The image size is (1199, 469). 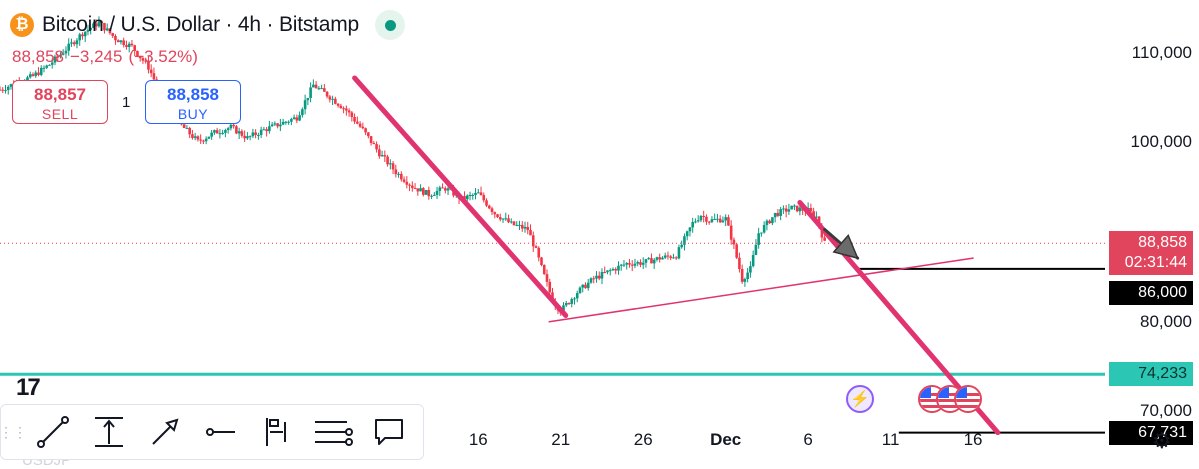 I want to click on arrow-icon, so click(x=165, y=431).